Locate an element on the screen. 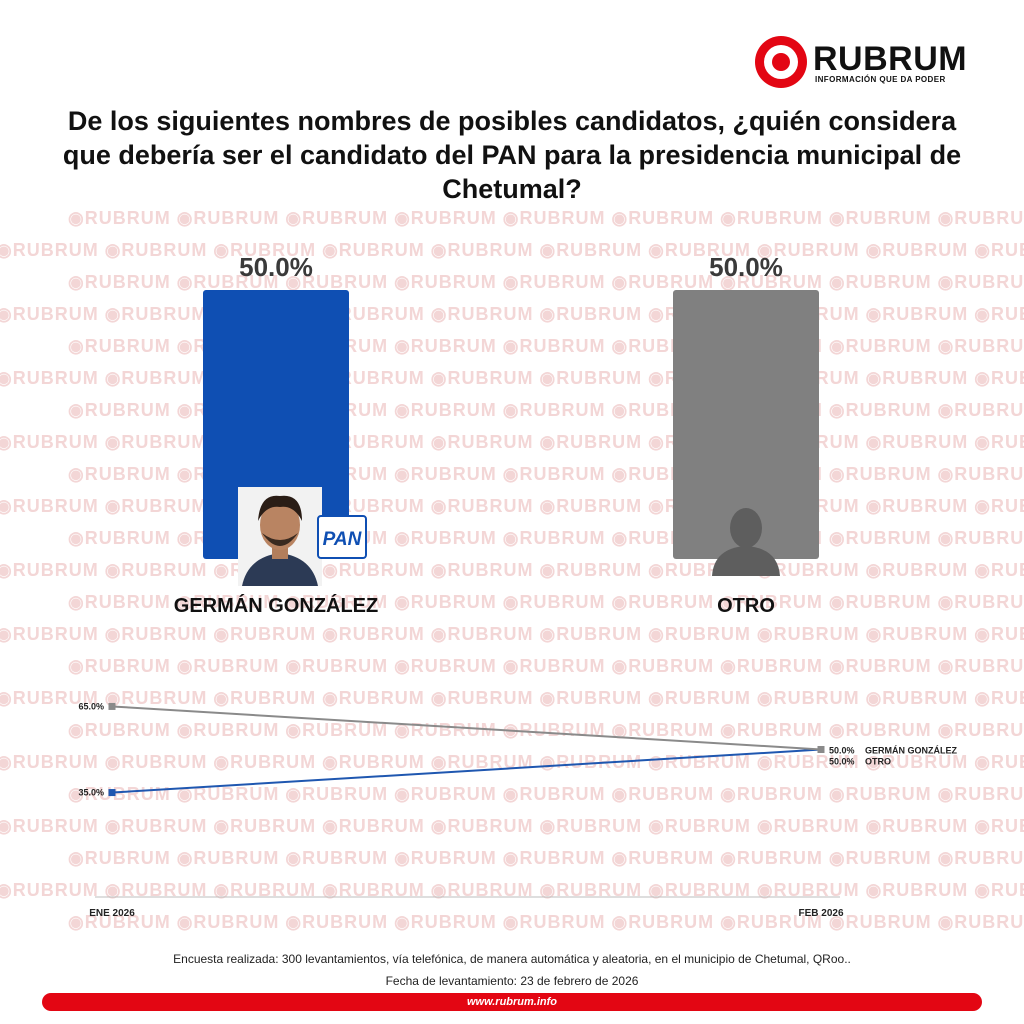 Image resolution: width=1024 pixels, height=1024 pixels. rubrum-logo: RUBRUM INFORMACIÓN QUE DA PODER is located at coordinates (866, 63).